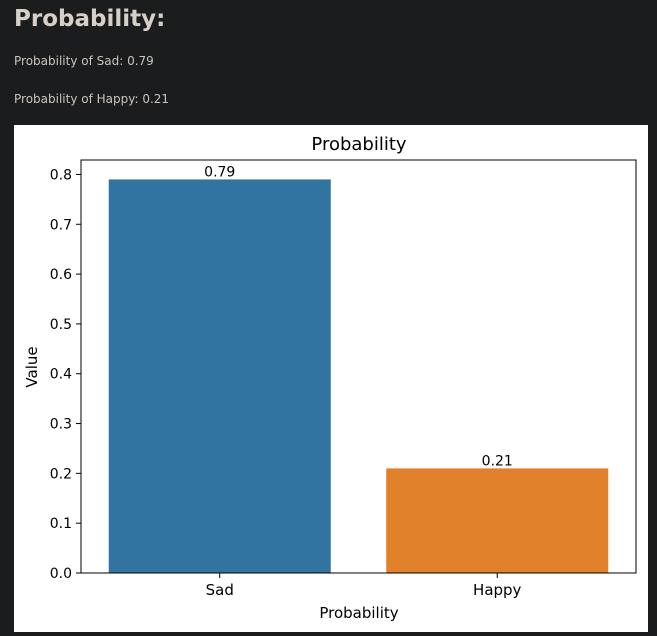  Describe the element at coordinates (497, 461) in the screenshot. I see `bar-value-label: 0.21` at that location.